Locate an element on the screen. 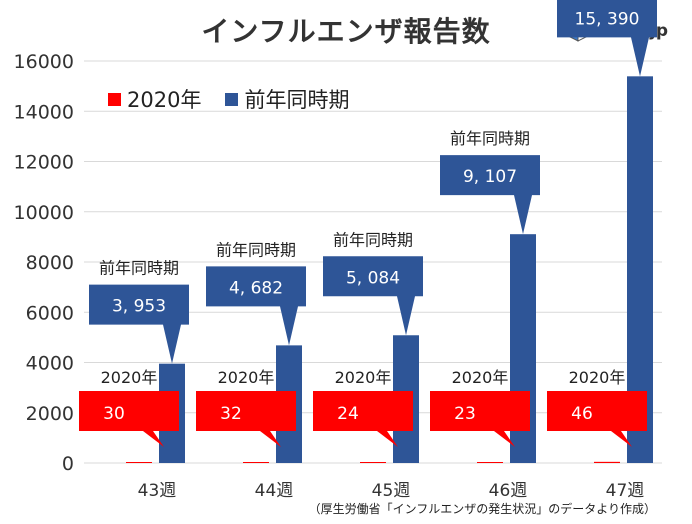 This screenshot has width=692, height=524. y-tick-label-12000: 12000 is located at coordinates (44, 163).